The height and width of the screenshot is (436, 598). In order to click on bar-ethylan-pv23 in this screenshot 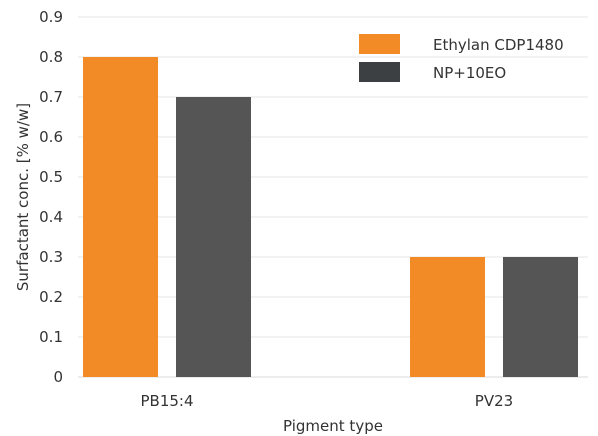, I will do `click(447, 317)`.